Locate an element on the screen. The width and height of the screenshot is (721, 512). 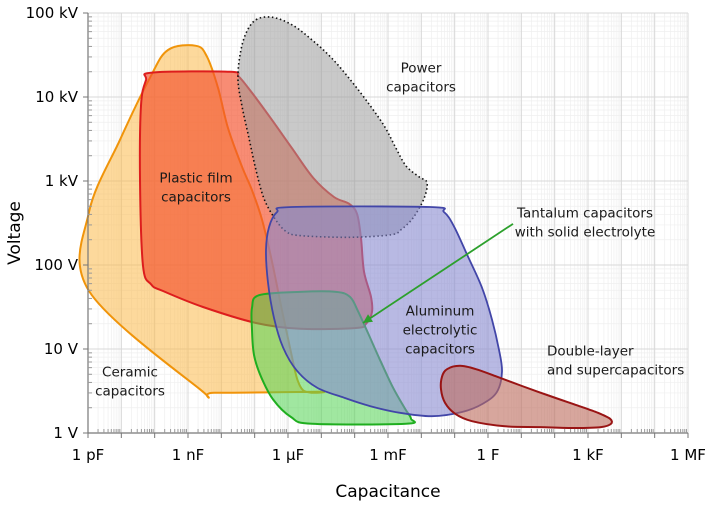
y-tick-label: 10 kV is located at coordinates (57, 97).